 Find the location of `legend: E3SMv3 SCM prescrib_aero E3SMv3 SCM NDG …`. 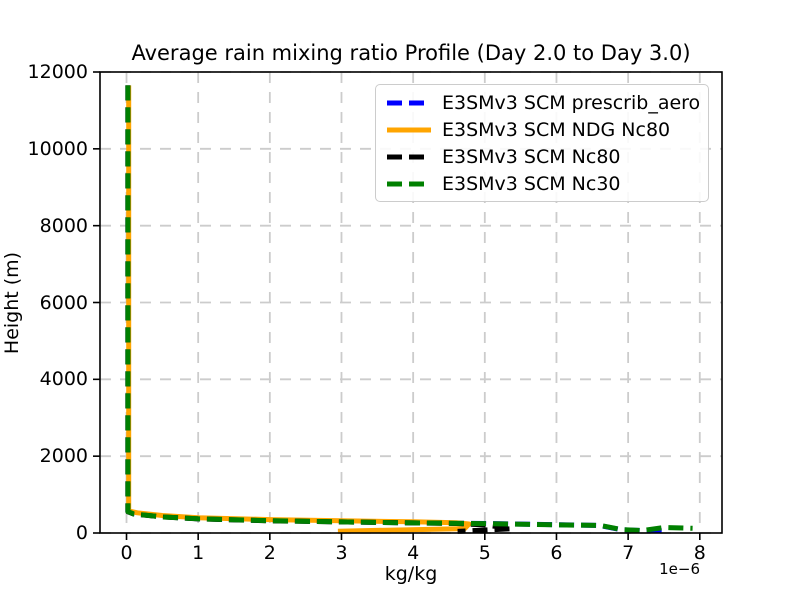

legend: E3SMv3 SCM prescrib_aero E3SMv3 SCM NDG … is located at coordinates (542, 143).